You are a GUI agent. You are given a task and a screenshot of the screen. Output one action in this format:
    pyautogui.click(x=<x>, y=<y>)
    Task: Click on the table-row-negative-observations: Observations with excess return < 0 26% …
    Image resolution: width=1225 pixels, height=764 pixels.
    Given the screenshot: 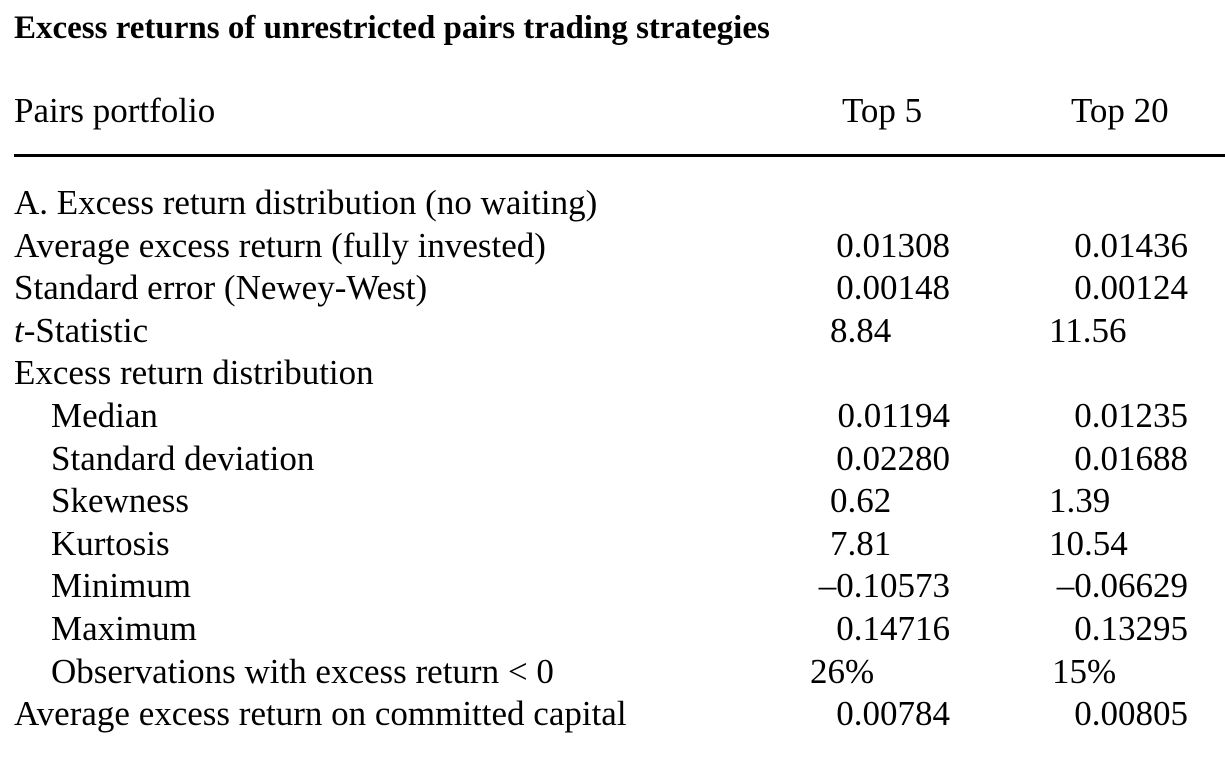 What is the action you would take?
    pyautogui.click(x=612, y=672)
    